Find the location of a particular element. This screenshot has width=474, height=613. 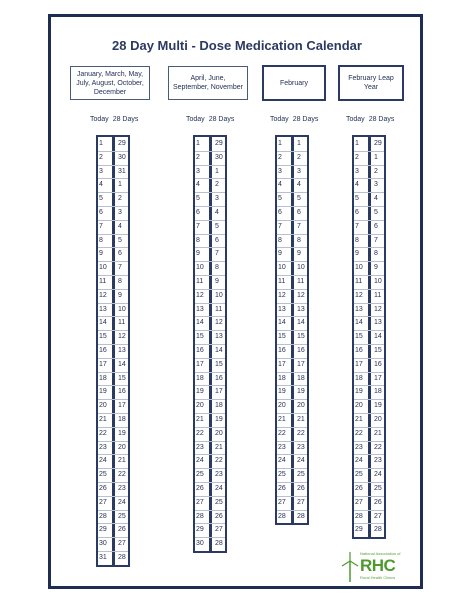

logo-name: RHC is located at coordinates (378, 565).